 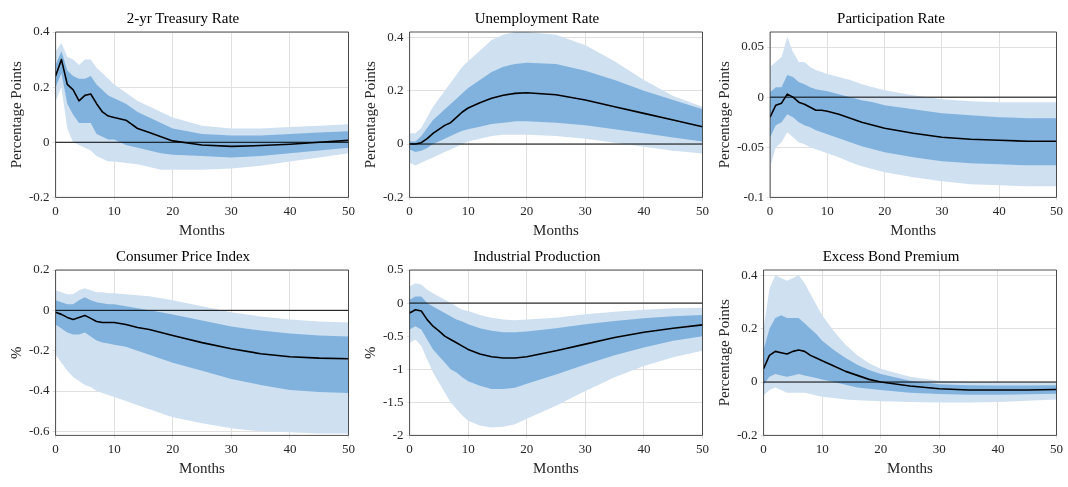 What do you see at coordinates (39, 430) in the screenshot?
I see `y-tick-label: -0.6` at bounding box center [39, 430].